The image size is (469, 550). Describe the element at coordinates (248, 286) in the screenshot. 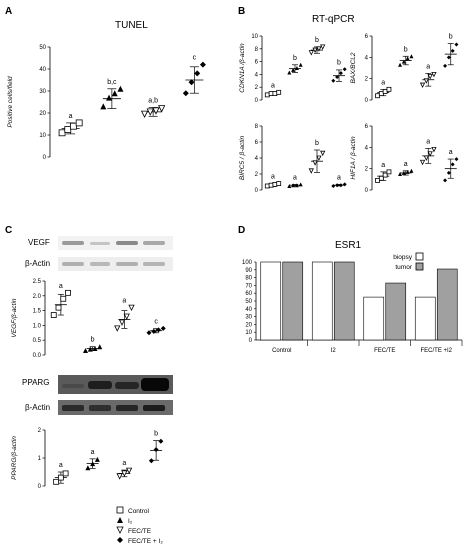

I see `y-tick-label-esr1: 70` at that location.